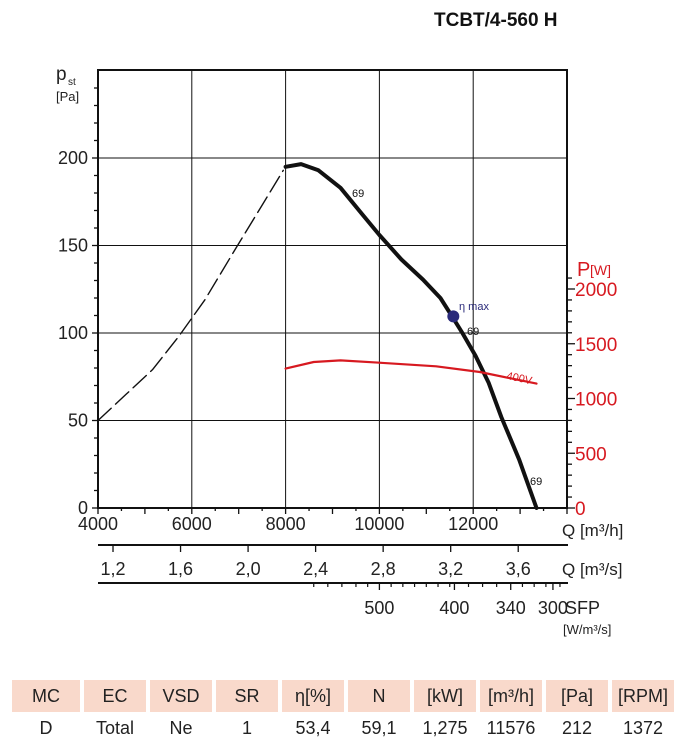 Image resolution: width=682 pixels, height=744 pixels. Describe the element at coordinates (379, 524) in the screenshot. I see `x-tick-label: 10000` at that location.